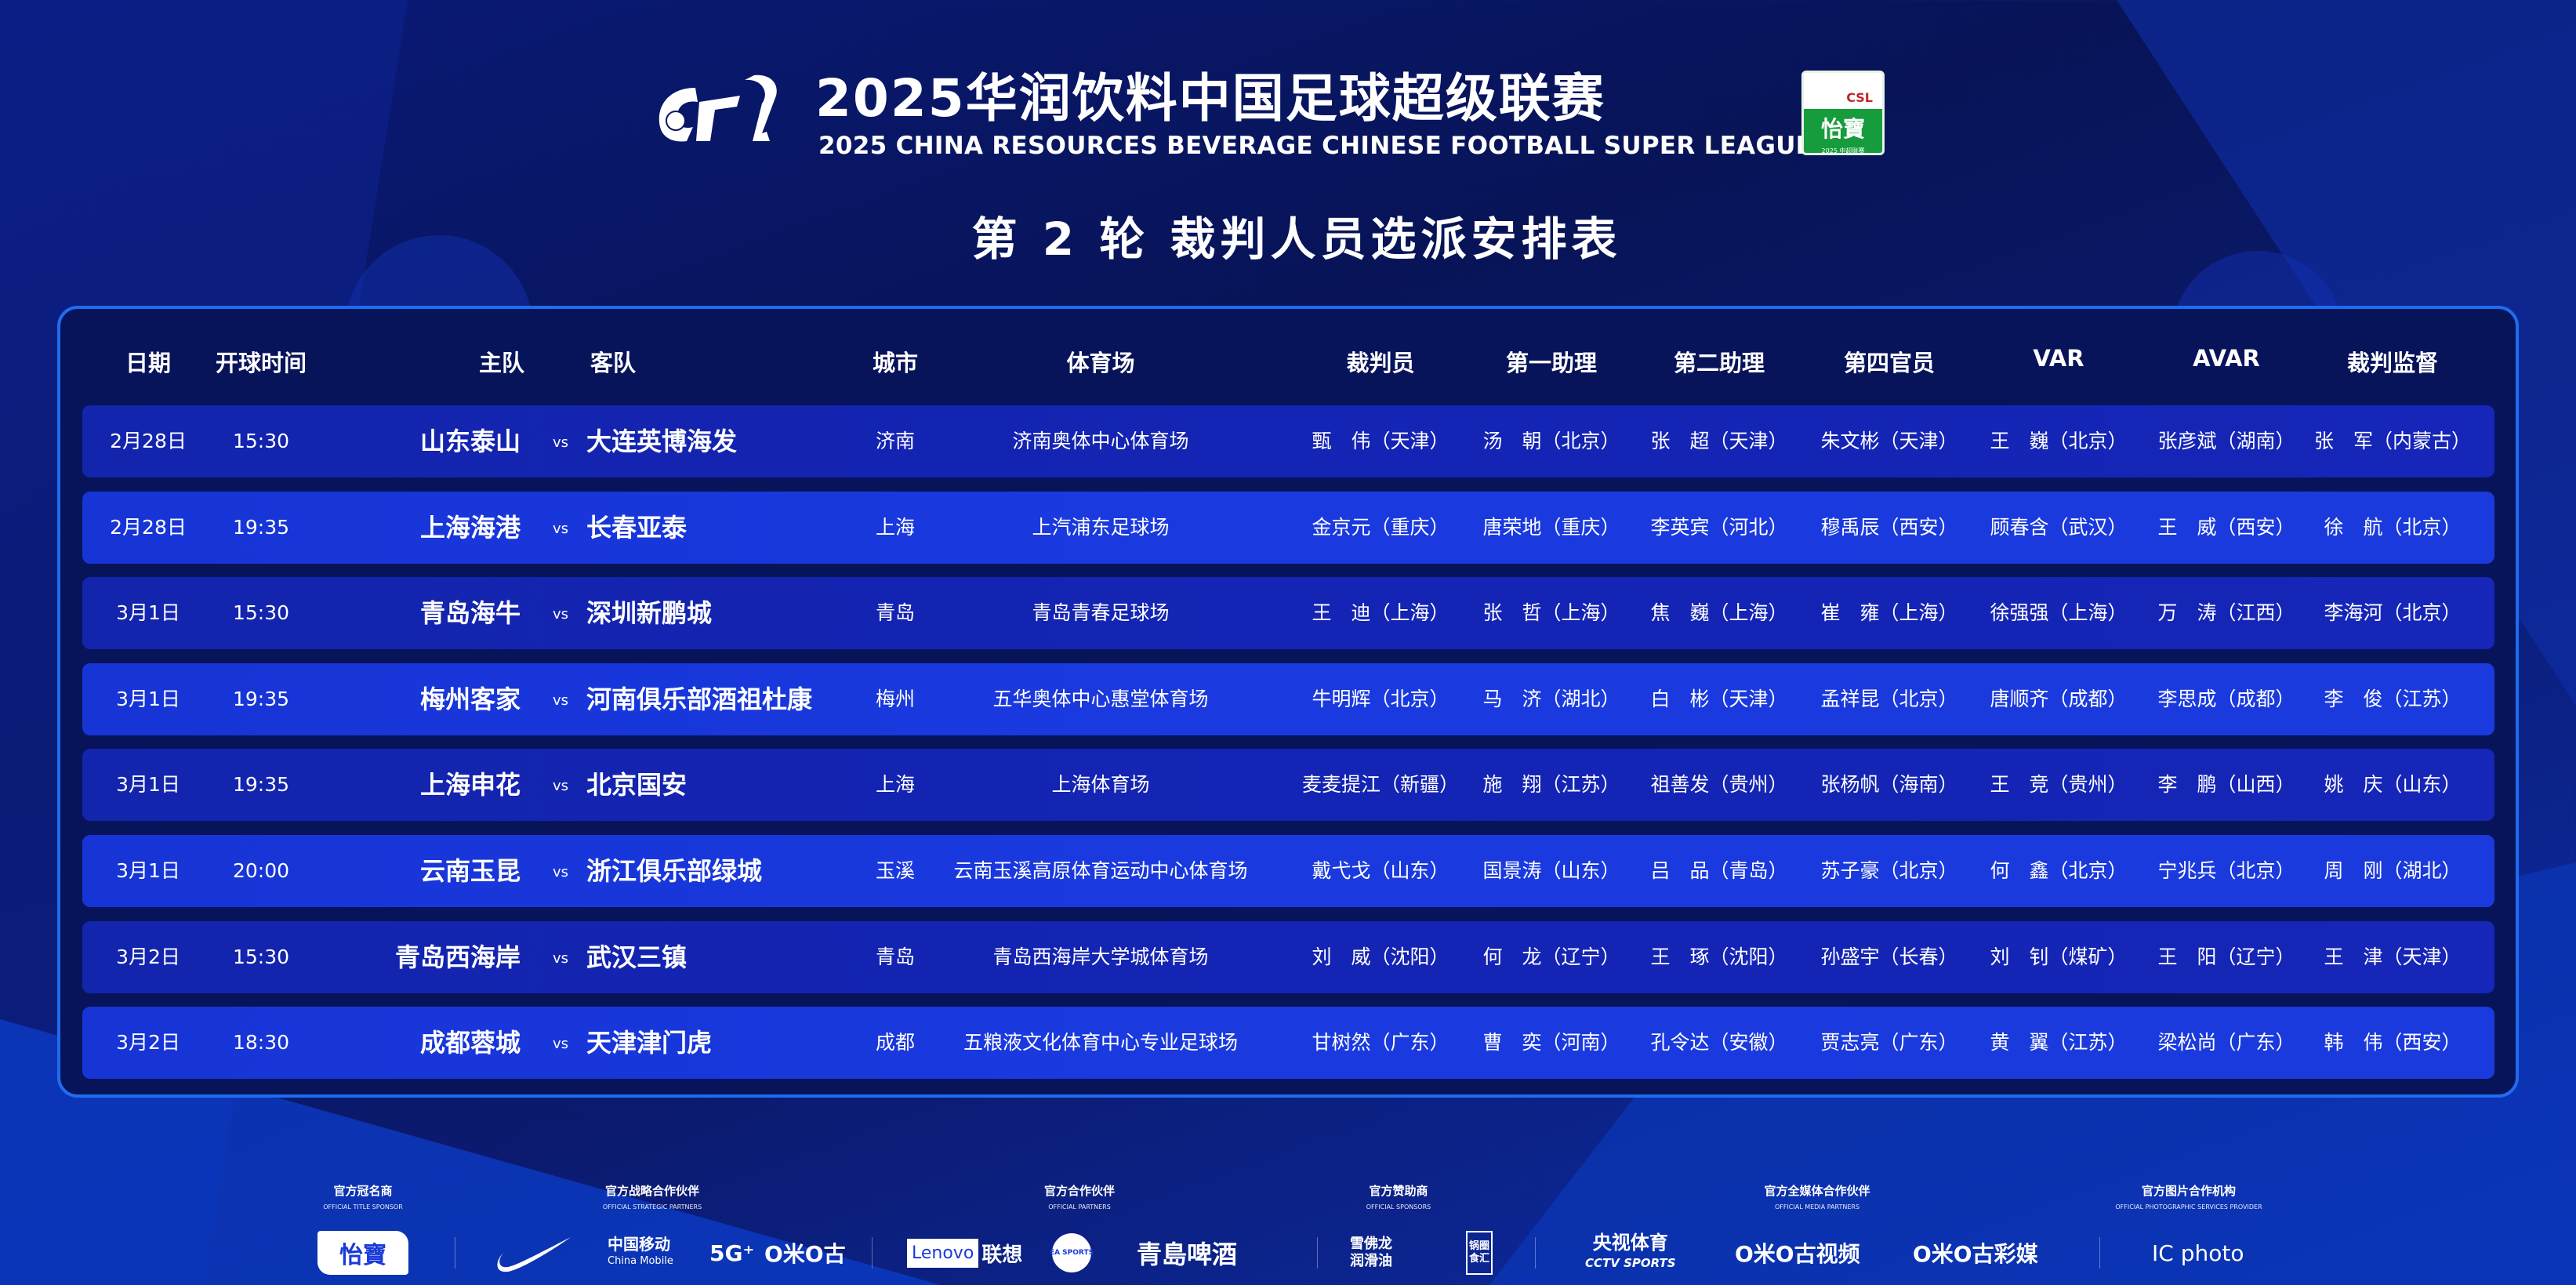 This screenshot has width=2576, height=1285. Describe the element at coordinates (2226, 785) in the screenshot. I see `cell-avar: 李 鹏（山西）` at that location.